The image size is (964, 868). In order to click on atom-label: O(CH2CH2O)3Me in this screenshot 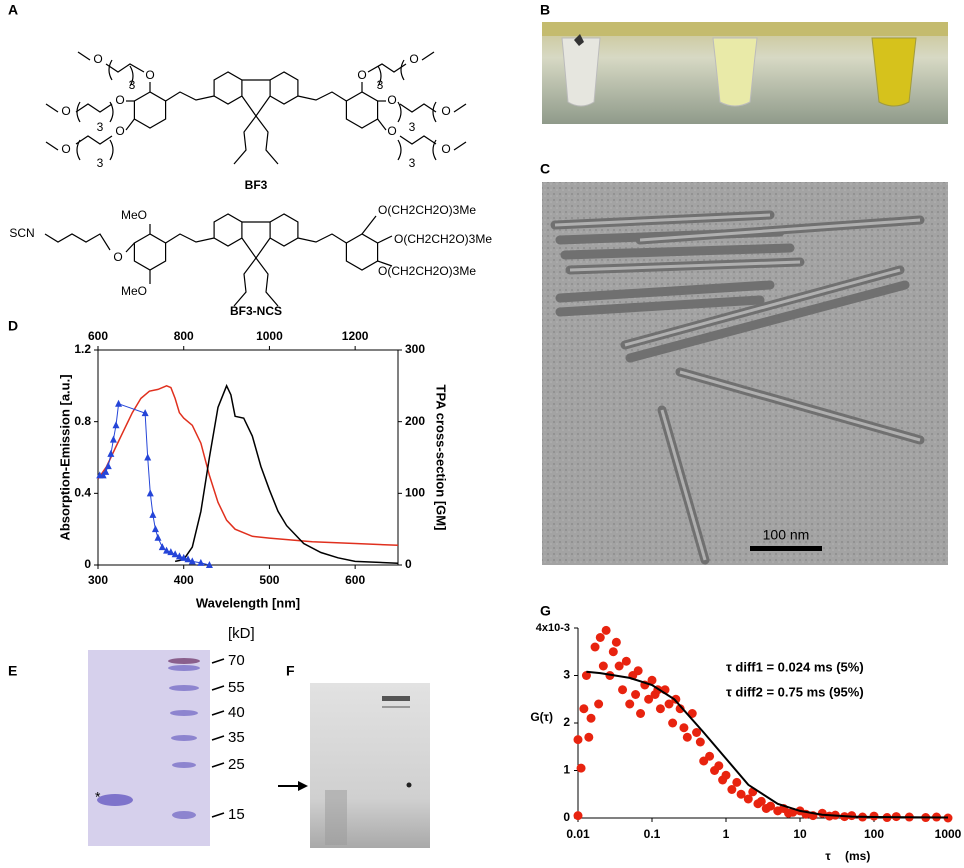, I will do `click(443, 239)`.